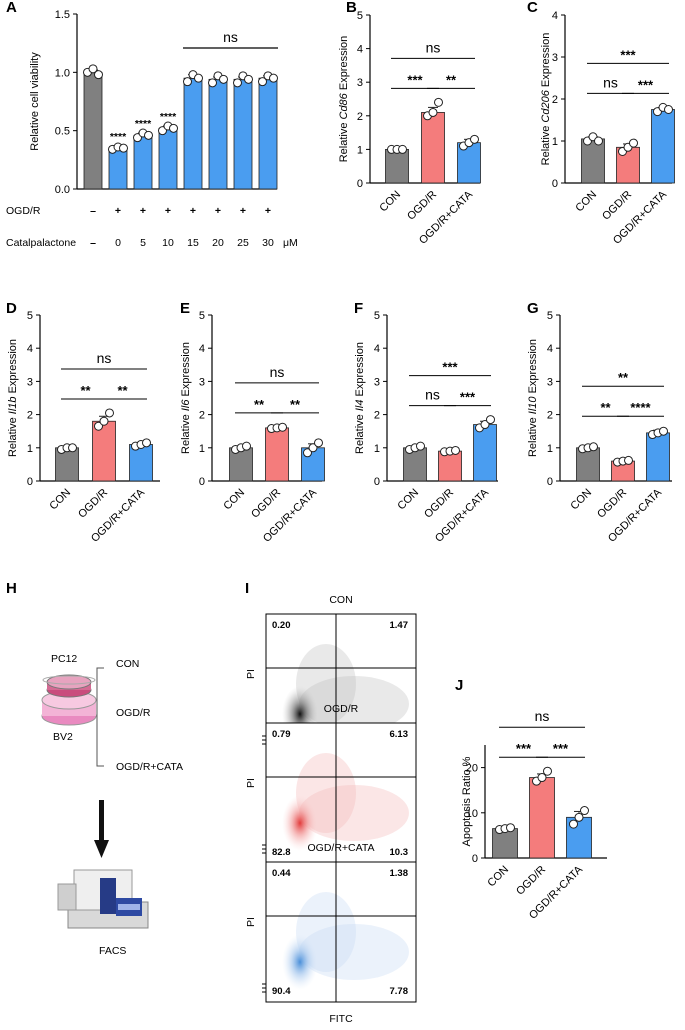 The width and height of the screenshot is (685, 1030). I want to click on y-axis-label-part: Il6, so click(186, 405).